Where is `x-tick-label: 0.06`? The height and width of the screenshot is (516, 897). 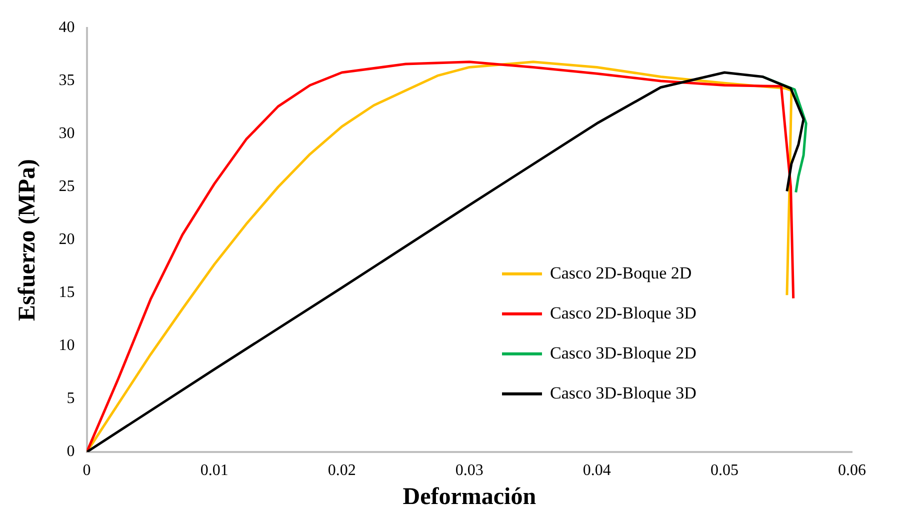 x-tick-label: 0.06 is located at coordinates (852, 470).